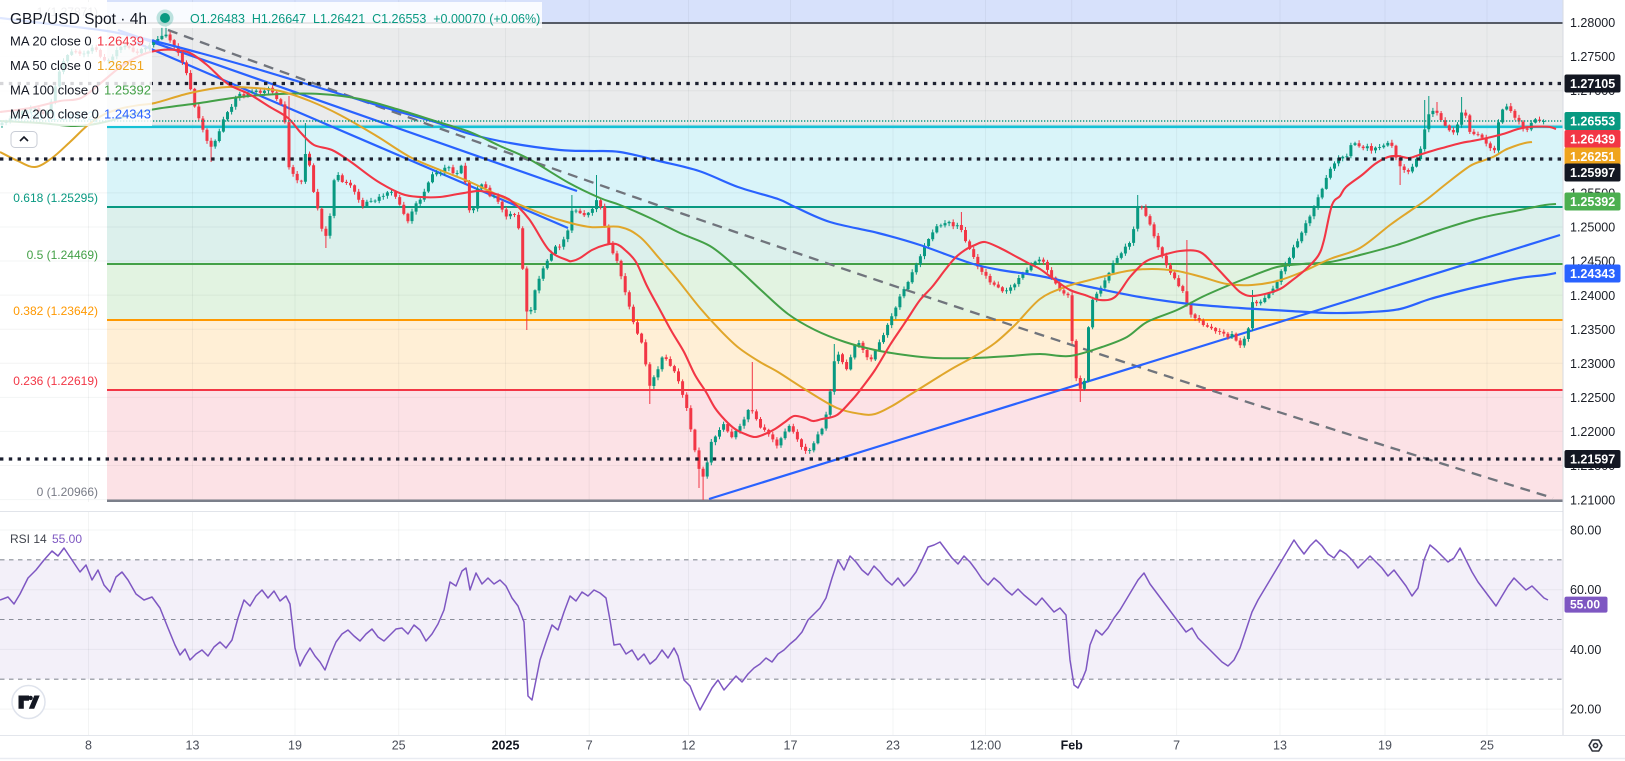  Describe the element at coordinates (1585, 590) in the screenshot. I see `svg-text: 60.00` at that location.